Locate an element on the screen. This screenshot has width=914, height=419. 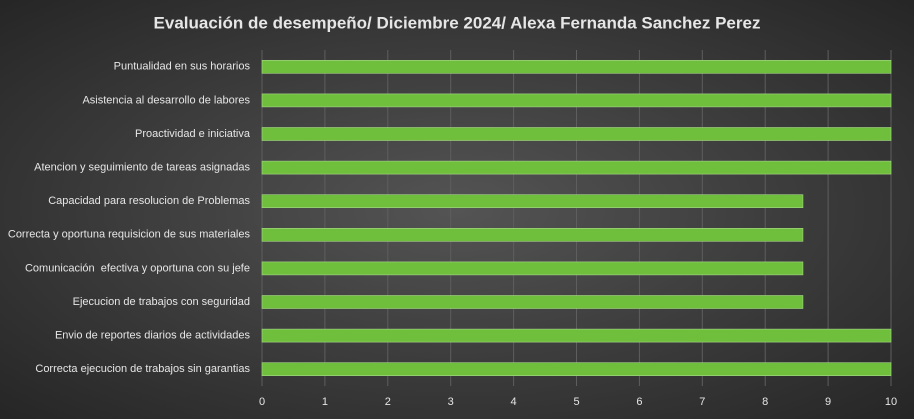
x-tick-label: 6 is located at coordinates (639, 402).